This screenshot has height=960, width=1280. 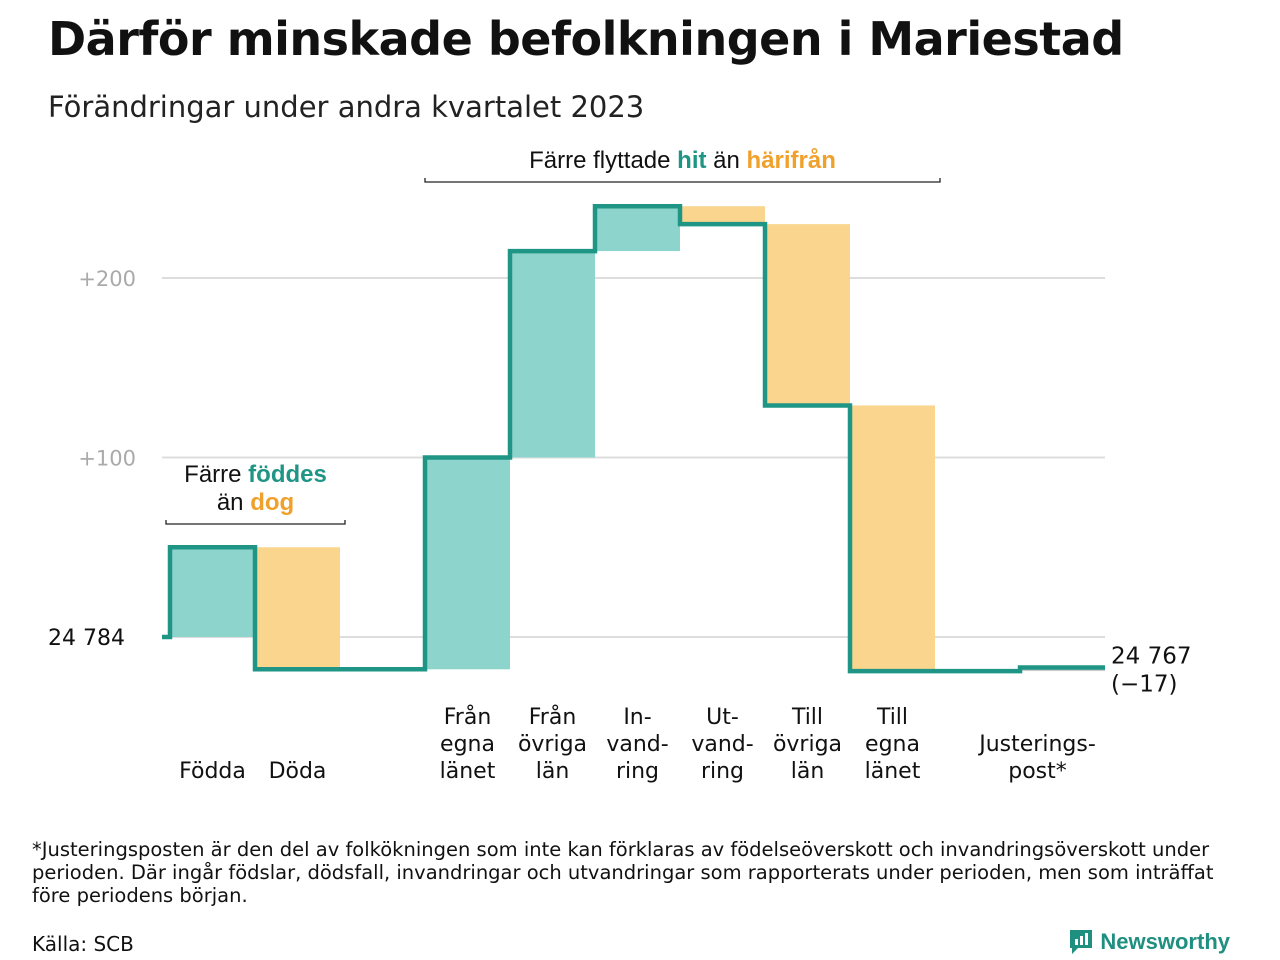 I want to click on chart-title: Därför minskade befolkningen i Mariestad, so click(x=586, y=39).